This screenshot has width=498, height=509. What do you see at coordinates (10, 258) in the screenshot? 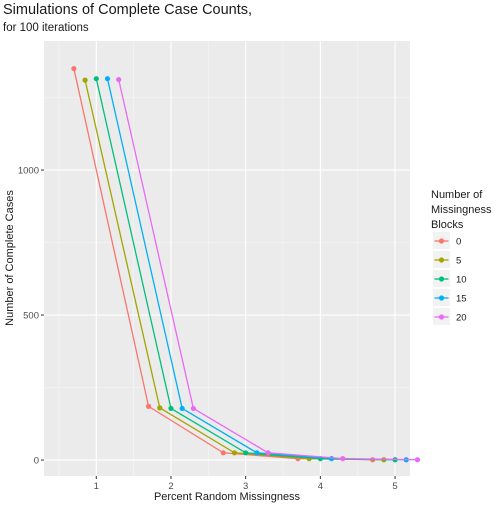
I see `y-axis-title: Number of Complete Cases` at bounding box center [10, 258].